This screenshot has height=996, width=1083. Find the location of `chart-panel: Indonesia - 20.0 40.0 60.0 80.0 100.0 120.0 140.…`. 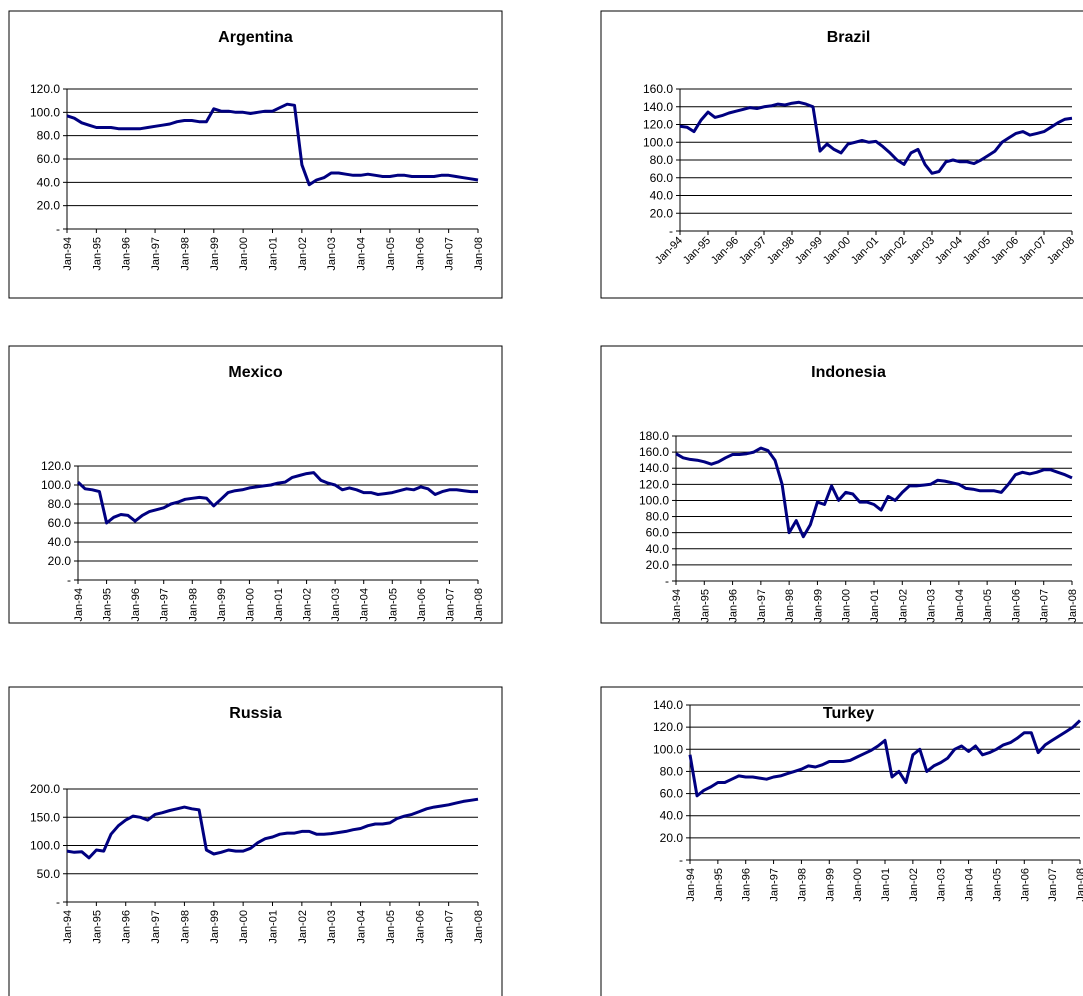

chart-panel: Indonesia - 20.0 40.0 60.0 80.0 100.0 120.0 140.… is located at coordinates (841, 484).